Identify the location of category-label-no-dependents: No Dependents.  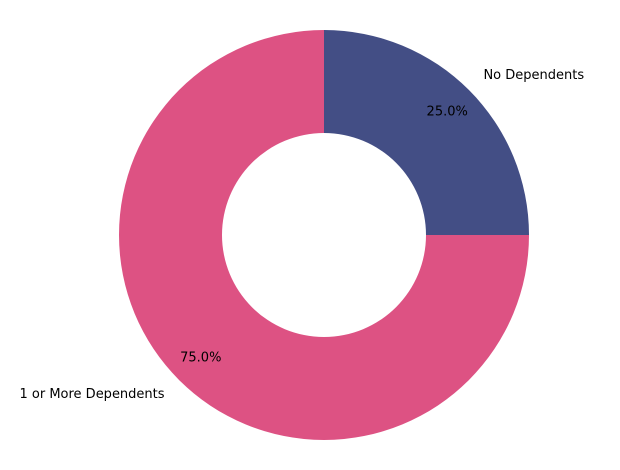
(533, 75).